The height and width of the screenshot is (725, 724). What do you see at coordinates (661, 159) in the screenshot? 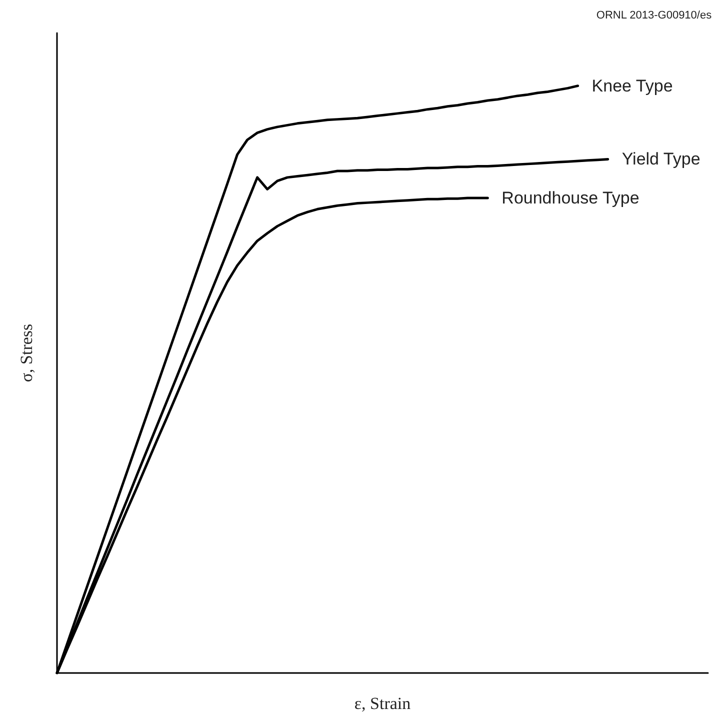
I see `series-label: Yield Type` at bounding box center [661, 159].